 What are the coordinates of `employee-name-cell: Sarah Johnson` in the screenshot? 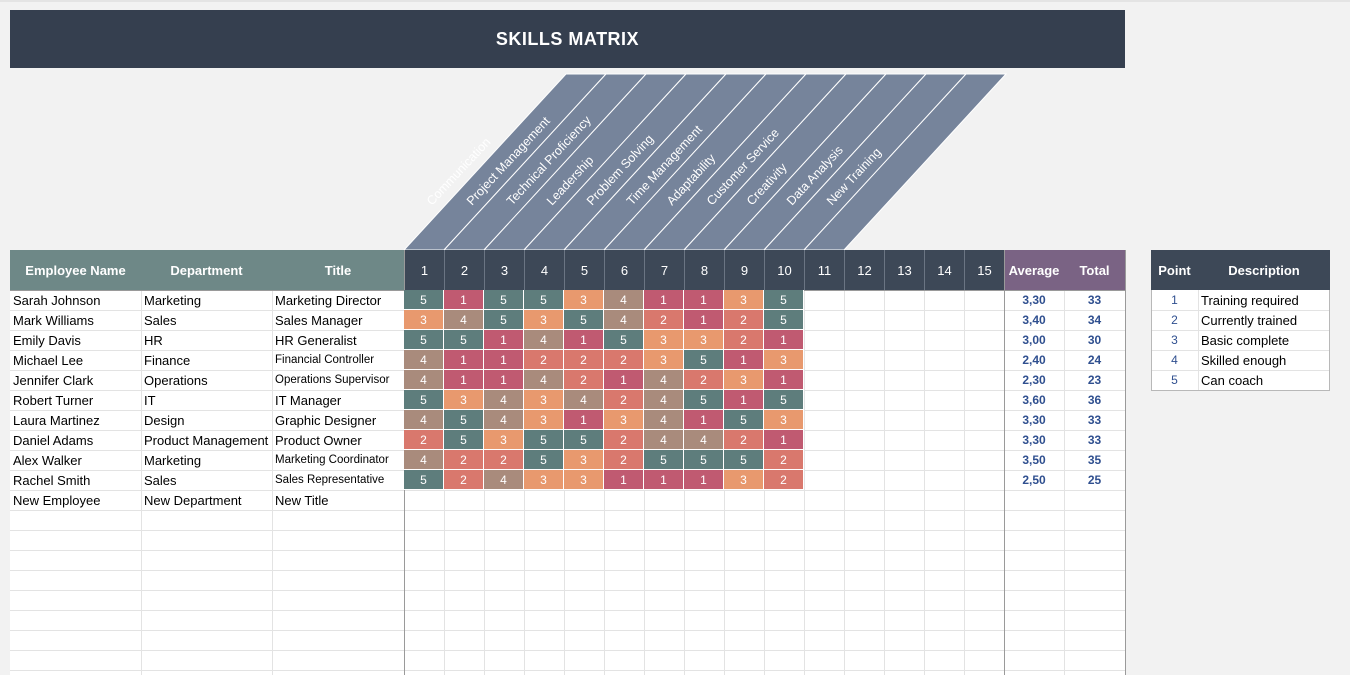 It's located at (57, 300).